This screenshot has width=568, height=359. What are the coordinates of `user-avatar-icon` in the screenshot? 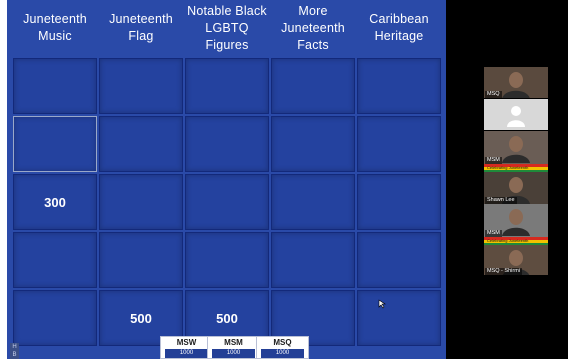 It's located at (516, 116).